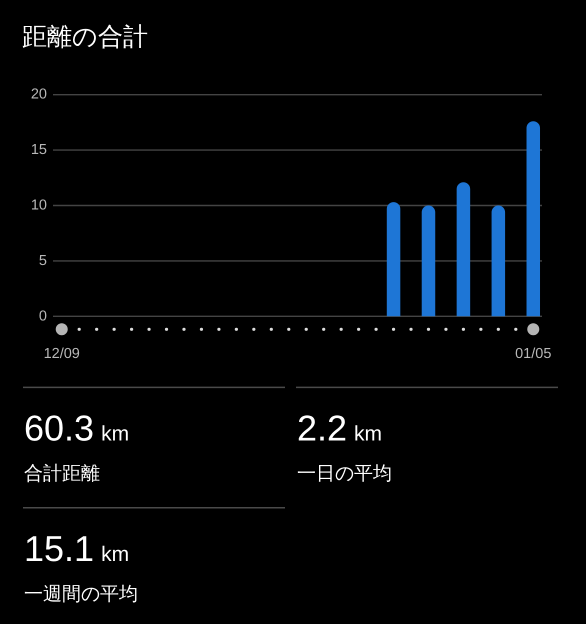 This screenshot has width=586, height=624. I want to click on text: 2.2, so click(322, 427).